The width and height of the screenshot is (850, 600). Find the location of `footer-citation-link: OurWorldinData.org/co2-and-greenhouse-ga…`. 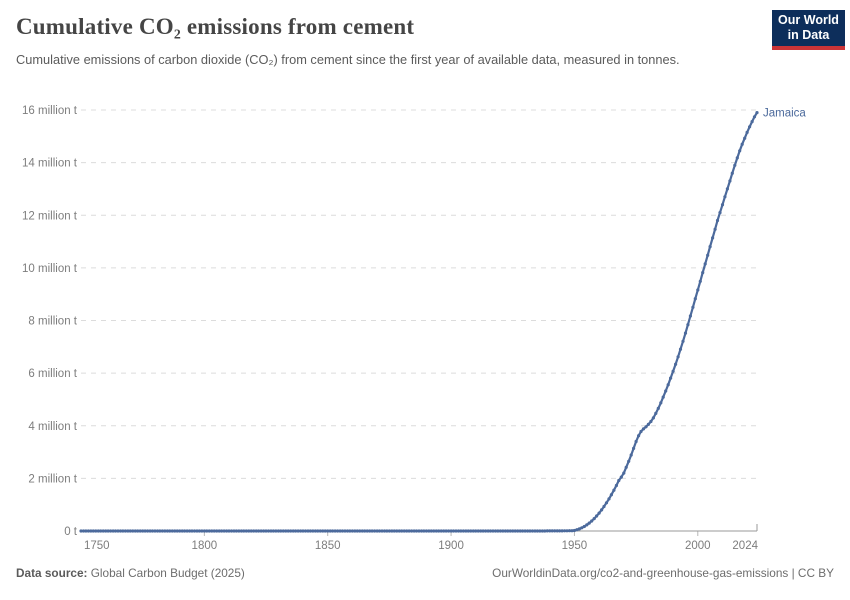

footer-citation-link: OurWorldinData.org/co2-and-greenhouse-ga… is located at coordinates (663, 573).